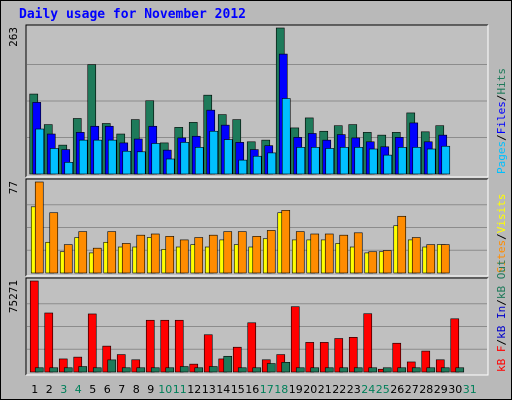  I want to click on panel-visits-sites-ymax-label: 77, so click(13, 187).